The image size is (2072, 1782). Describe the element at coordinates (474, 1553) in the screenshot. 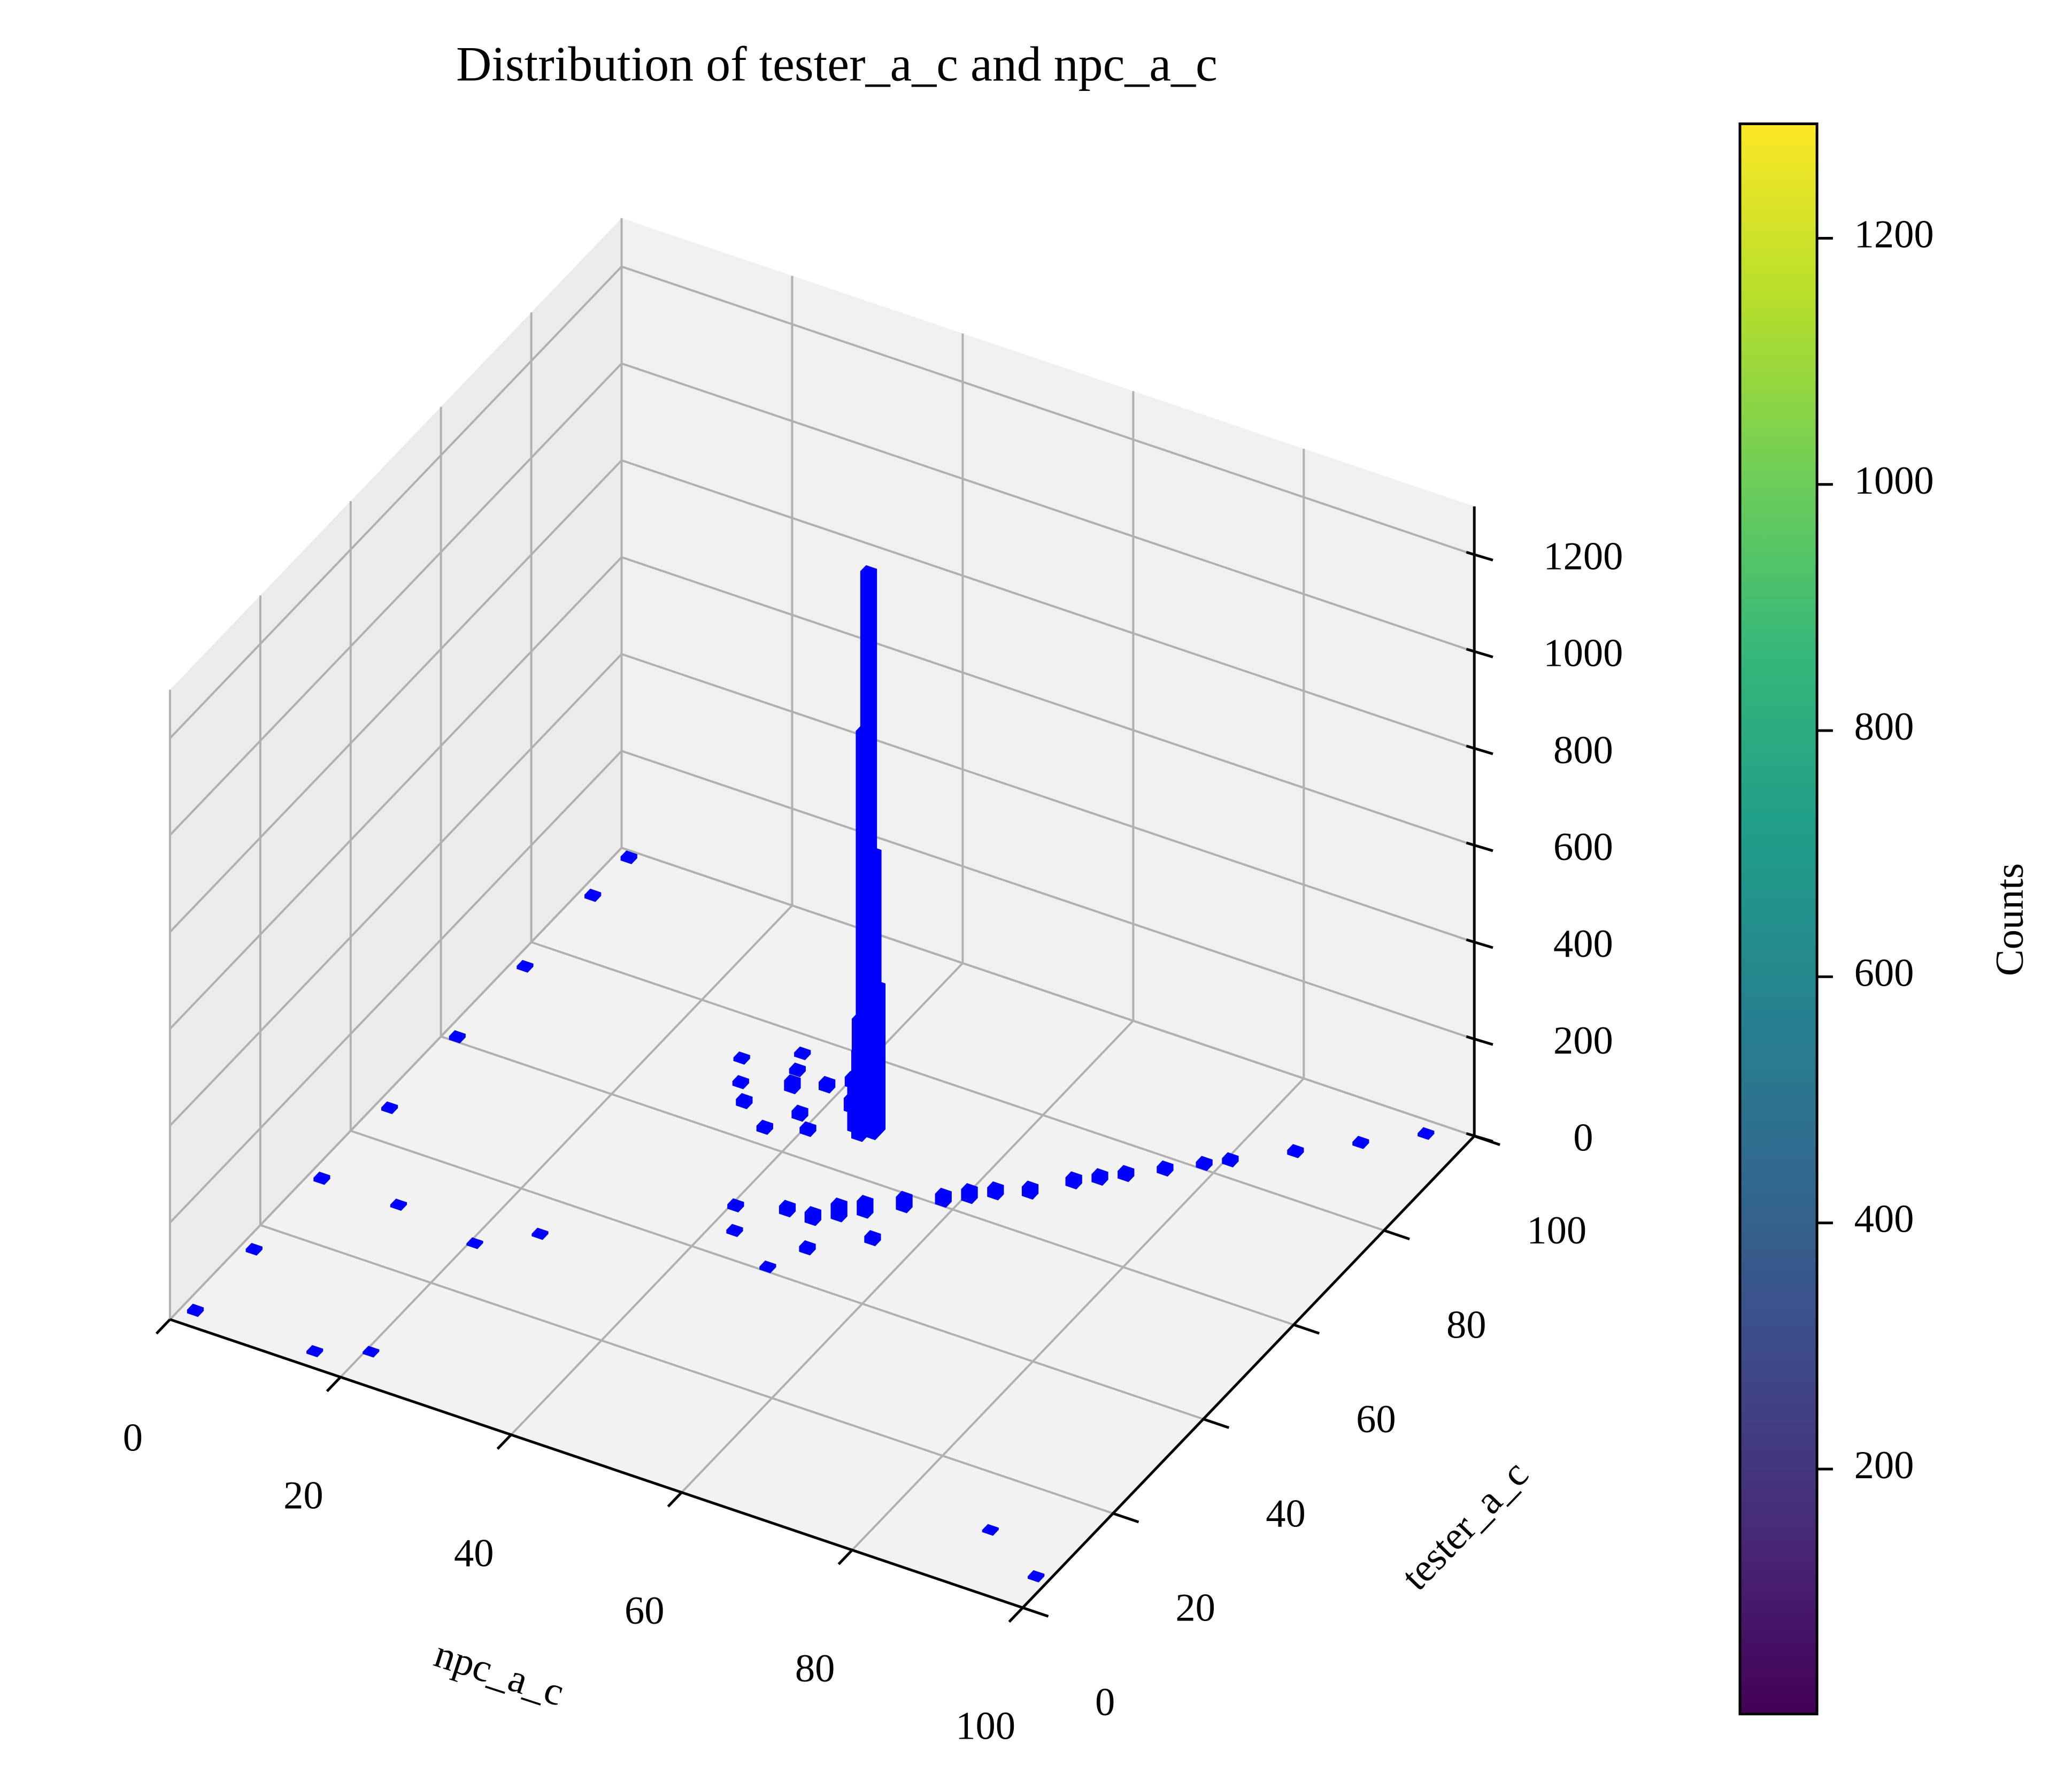

I see `x-tick-label: 40` at that location.